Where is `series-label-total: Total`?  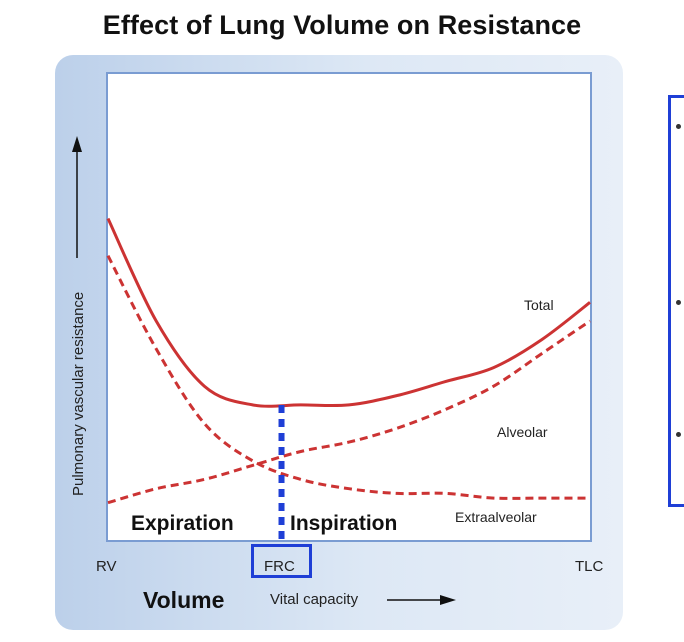
series-label-total: Total is located at coordinates (539, 305).